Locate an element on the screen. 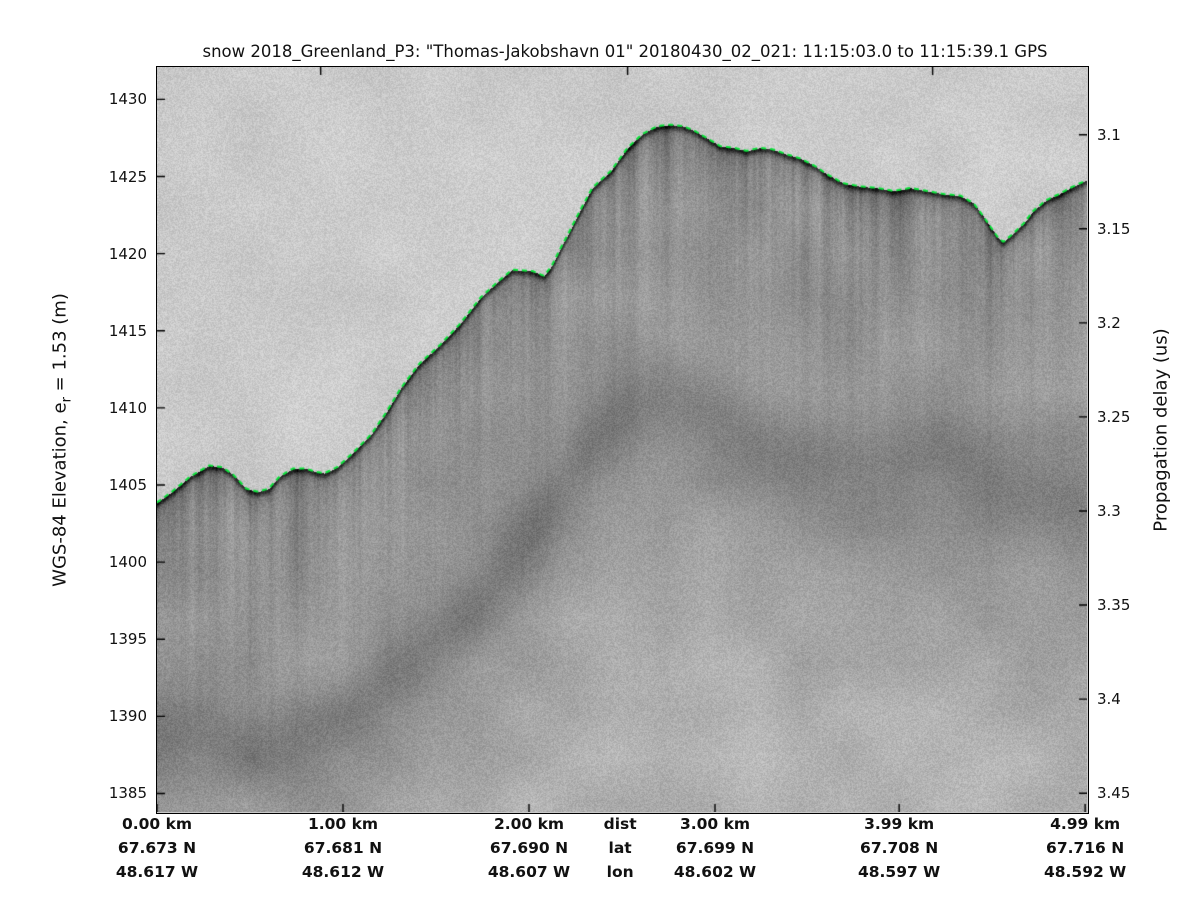 This screenshot has width=1200, height=900. left-axis-tick-label: 1405 is located at coordinates (127, 485).